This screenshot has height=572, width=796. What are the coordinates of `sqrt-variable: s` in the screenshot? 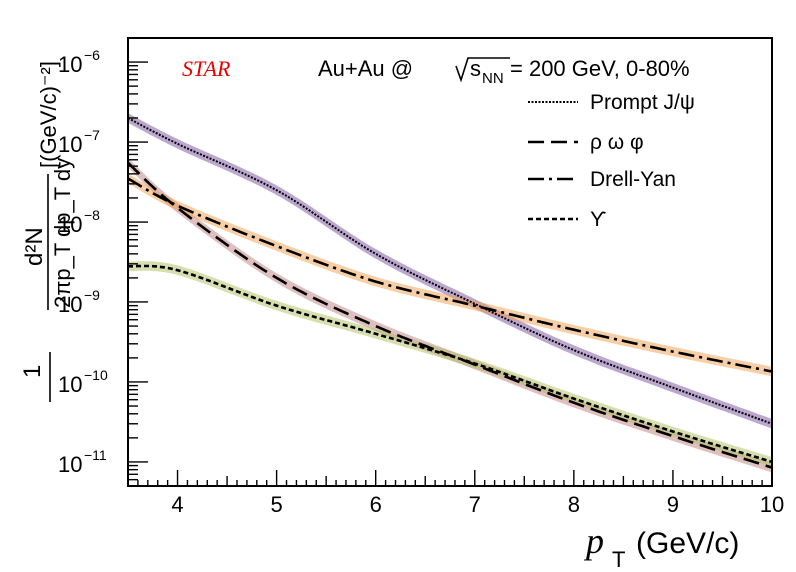 It's located at (475, 68).